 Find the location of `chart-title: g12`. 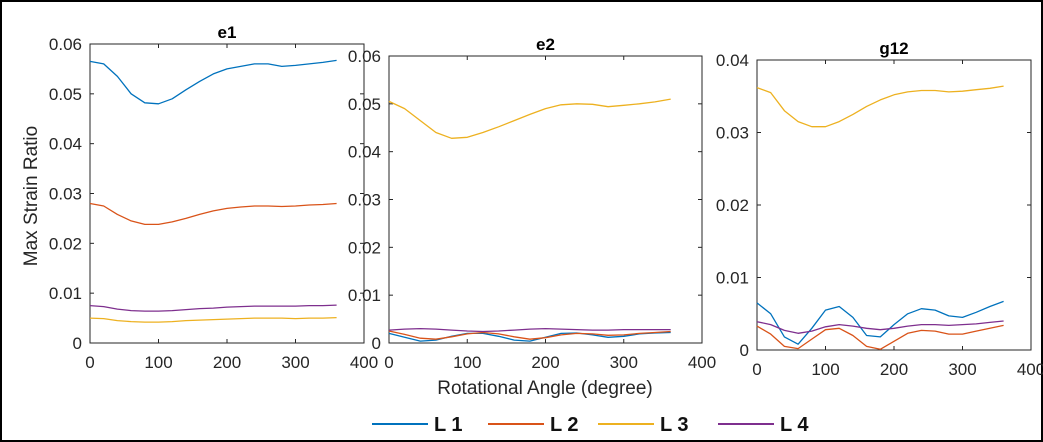

chart-title: g12 is located at coordinates (893, 48).